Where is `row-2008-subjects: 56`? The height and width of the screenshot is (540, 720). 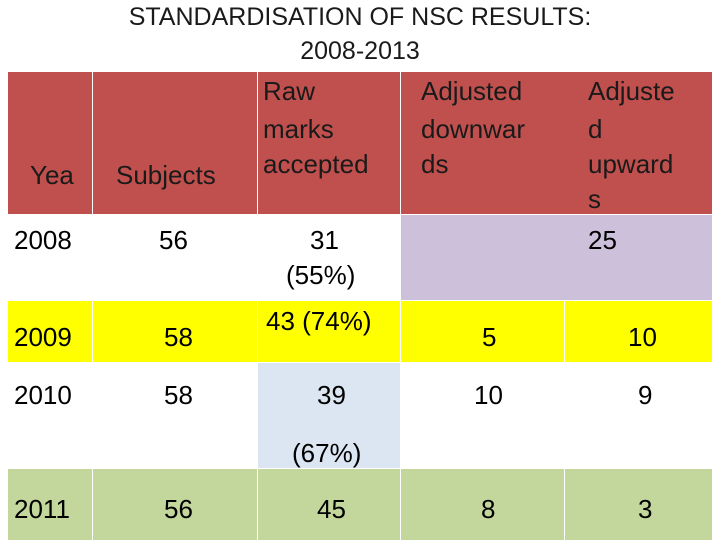
row-2008-subjects: 56 is located at coordinates (173, 240).